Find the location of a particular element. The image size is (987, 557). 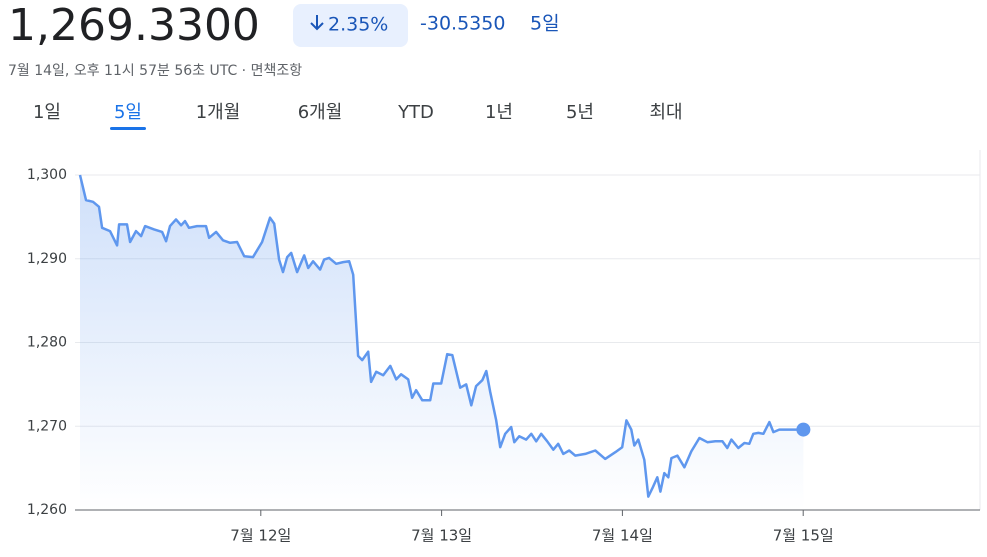

y-tick-label: 1,260 is located at coordinates (47, 510).